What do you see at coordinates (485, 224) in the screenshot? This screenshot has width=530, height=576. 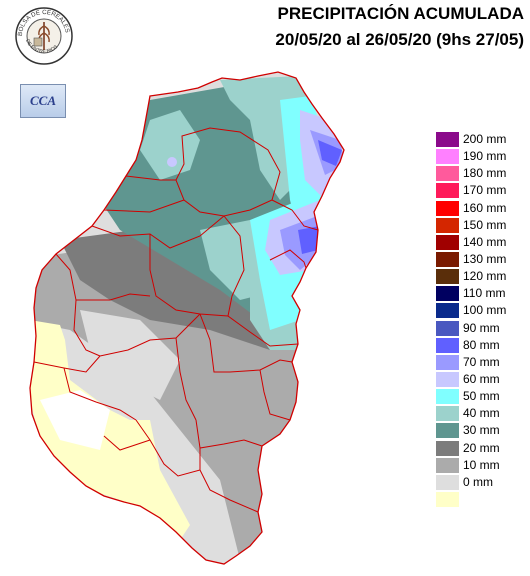 I see `legend-label: 150 mm` at bounding box center [485, 224].